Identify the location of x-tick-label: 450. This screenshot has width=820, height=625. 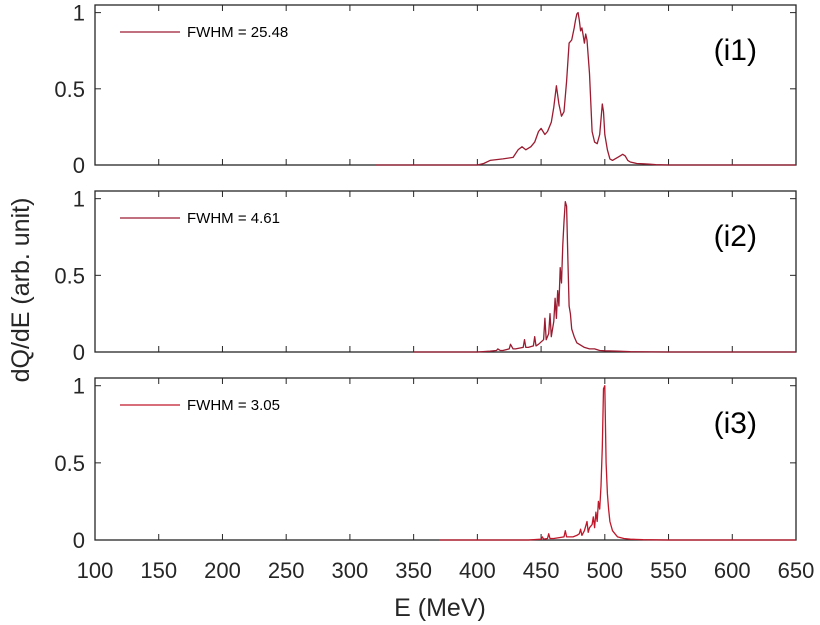
(541, 570).